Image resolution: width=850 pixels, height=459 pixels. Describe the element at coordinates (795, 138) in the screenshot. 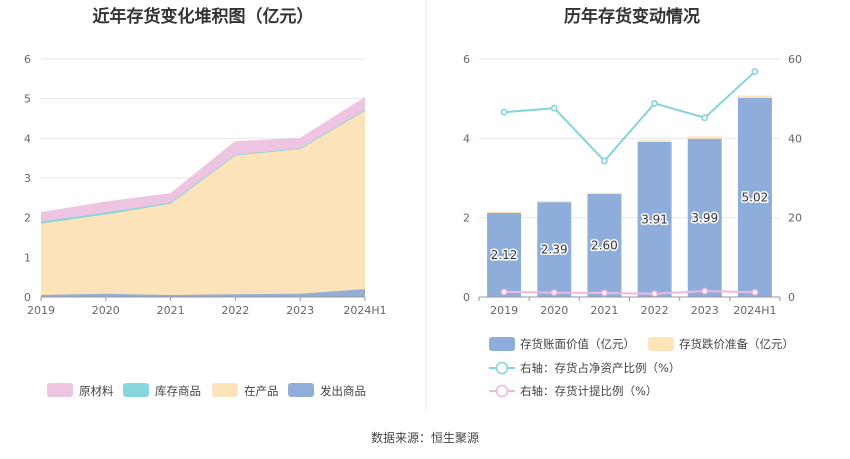

I see `right-y2-tick-label: 40` at that location.